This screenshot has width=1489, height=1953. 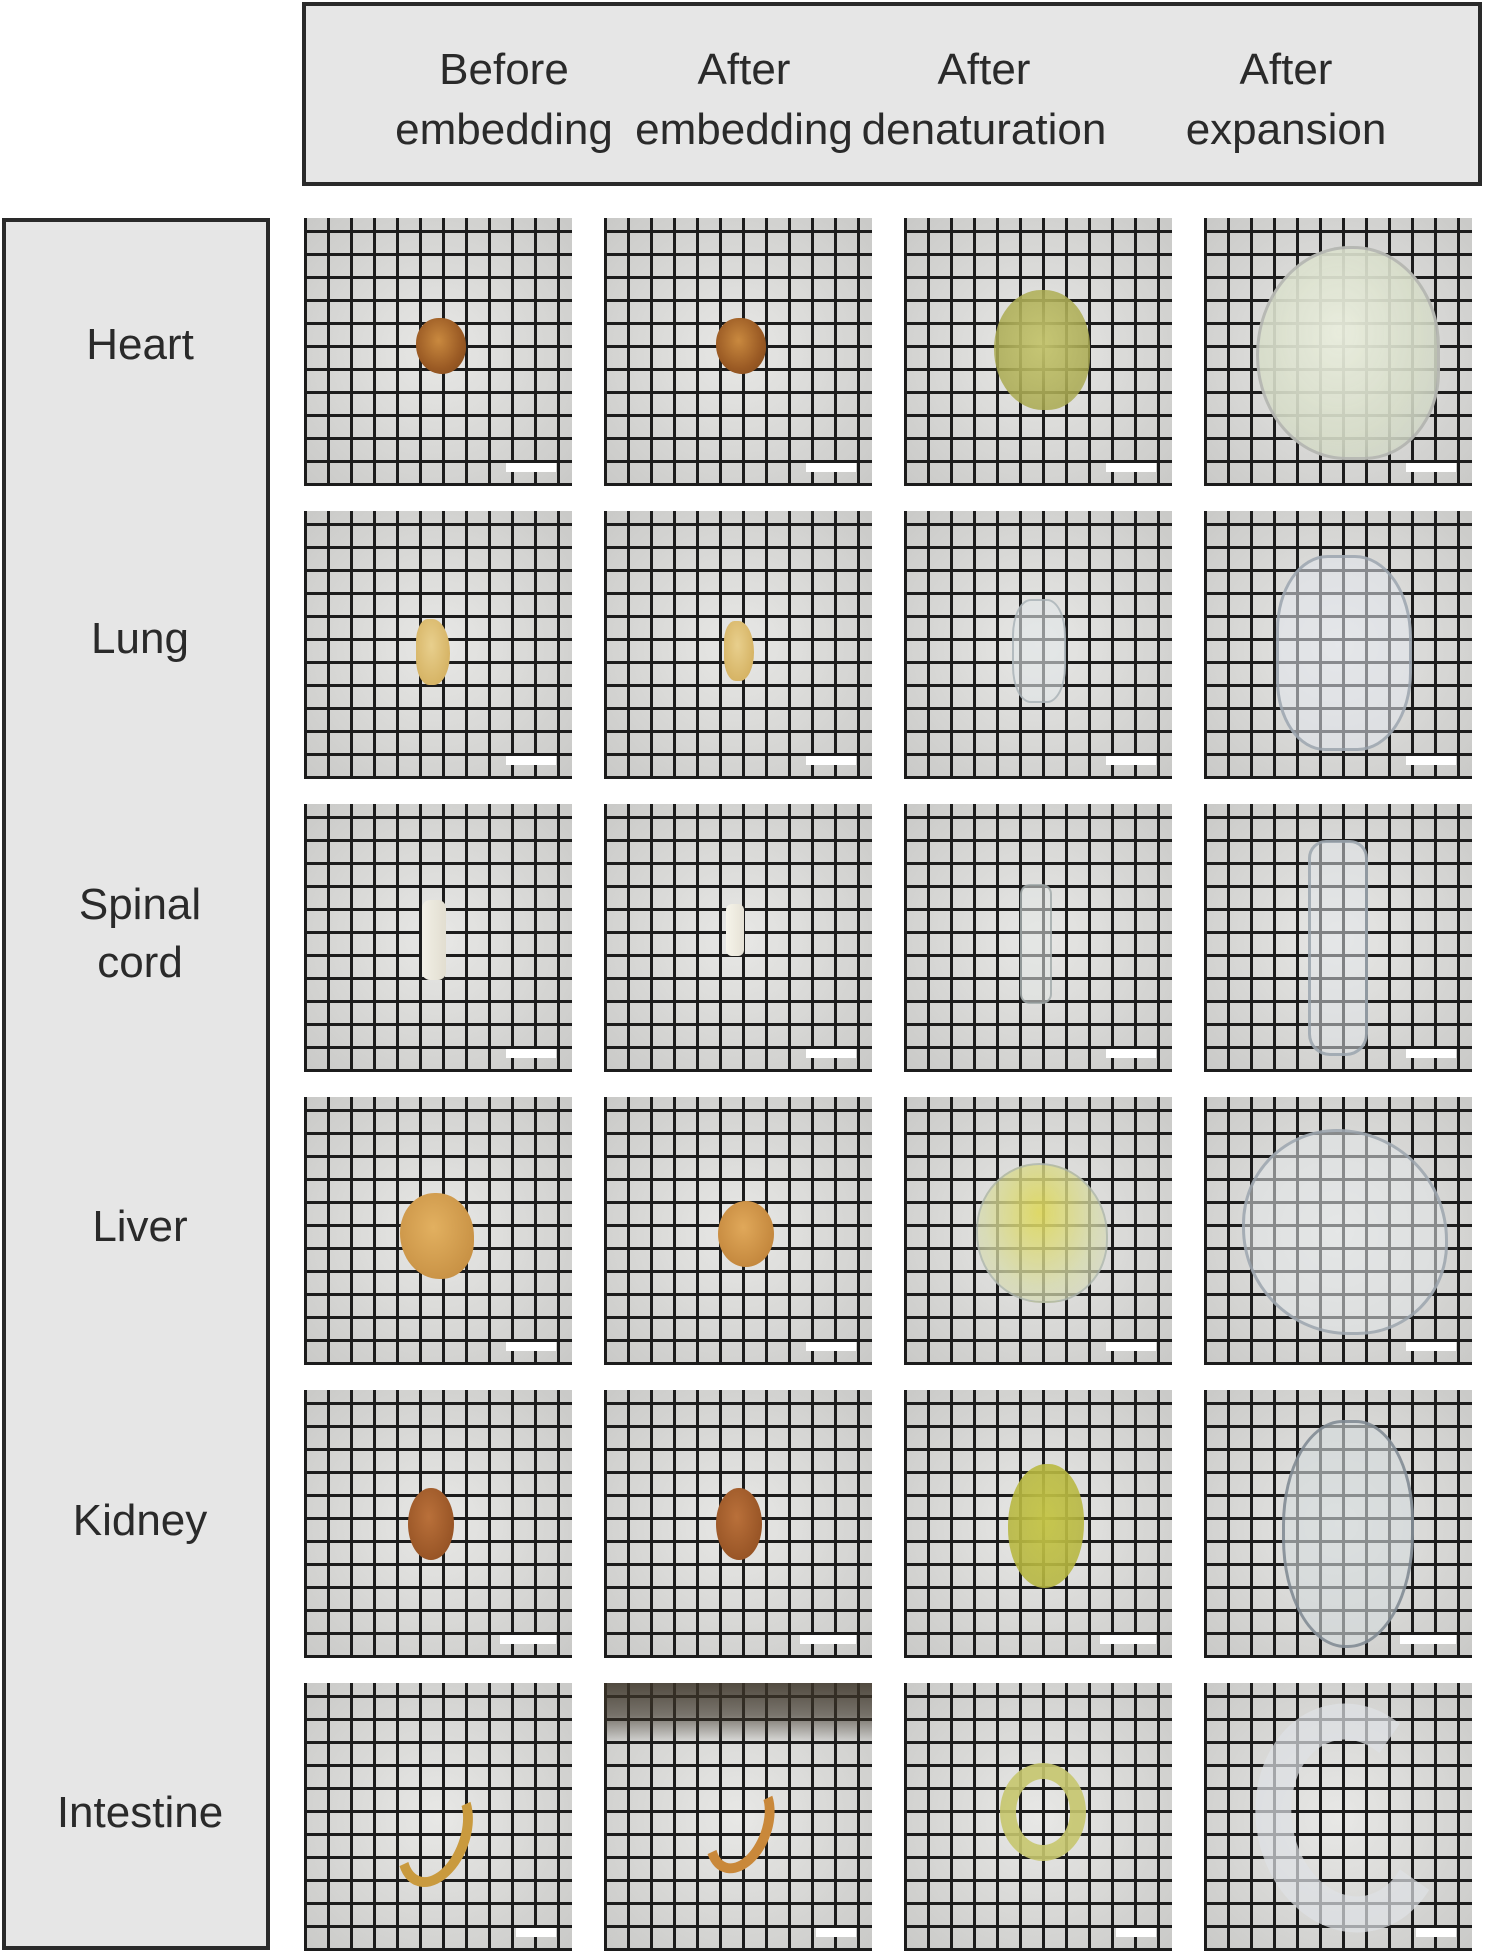 I want to click on photo-heart-after-expansion, so click(x=1338, y=352).